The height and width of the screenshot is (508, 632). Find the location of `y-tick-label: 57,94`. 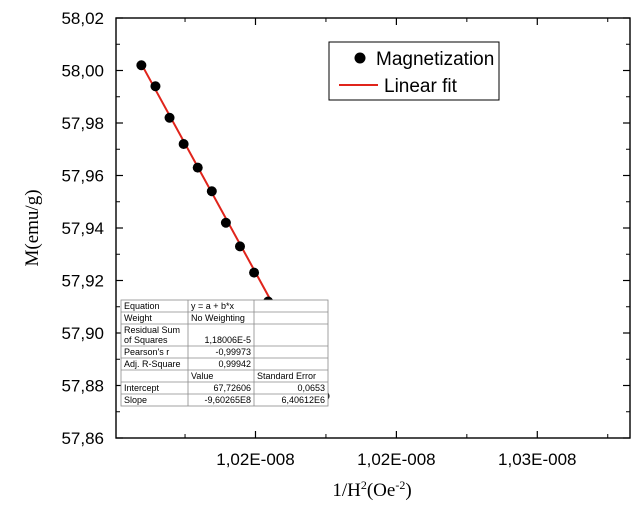

y-tick-label: 57,94 is located at coordinates (82, 228).